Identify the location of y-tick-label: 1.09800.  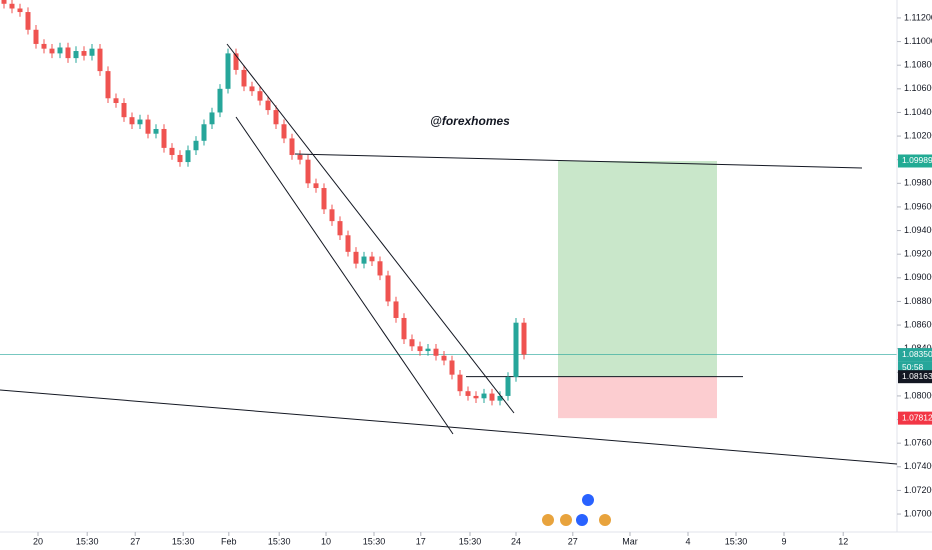
(918, 183).